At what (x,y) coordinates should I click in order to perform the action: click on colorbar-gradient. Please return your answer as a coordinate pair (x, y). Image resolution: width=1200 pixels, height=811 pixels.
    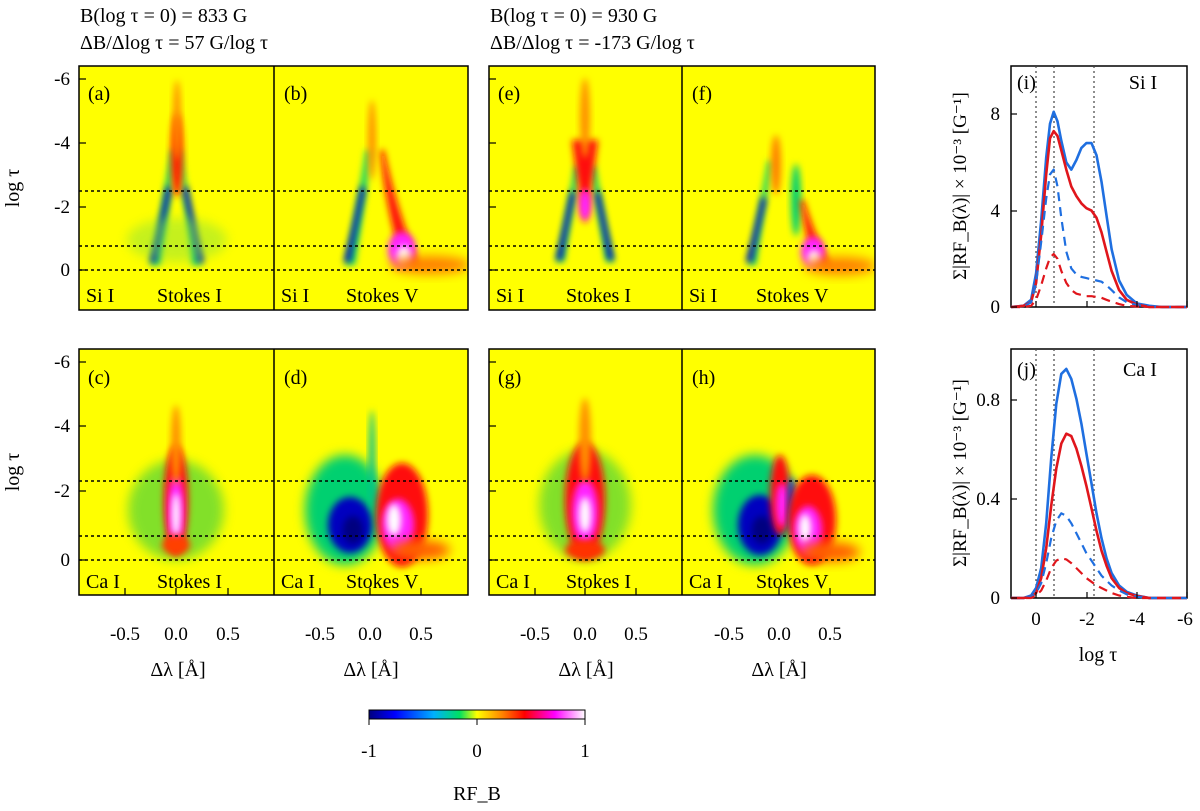
    Looking at the image, I should click on (477, 714).